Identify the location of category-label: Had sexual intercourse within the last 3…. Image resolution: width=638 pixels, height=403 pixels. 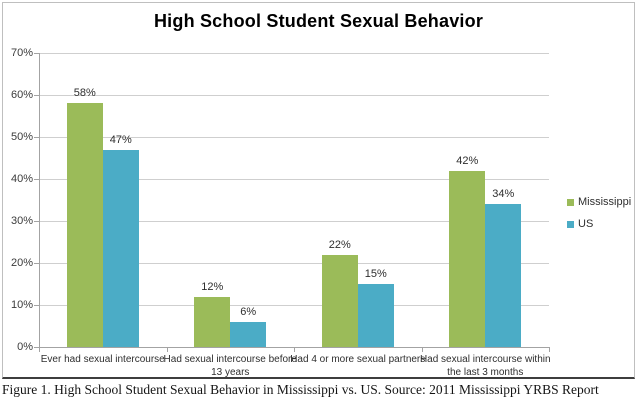
(485, 366).